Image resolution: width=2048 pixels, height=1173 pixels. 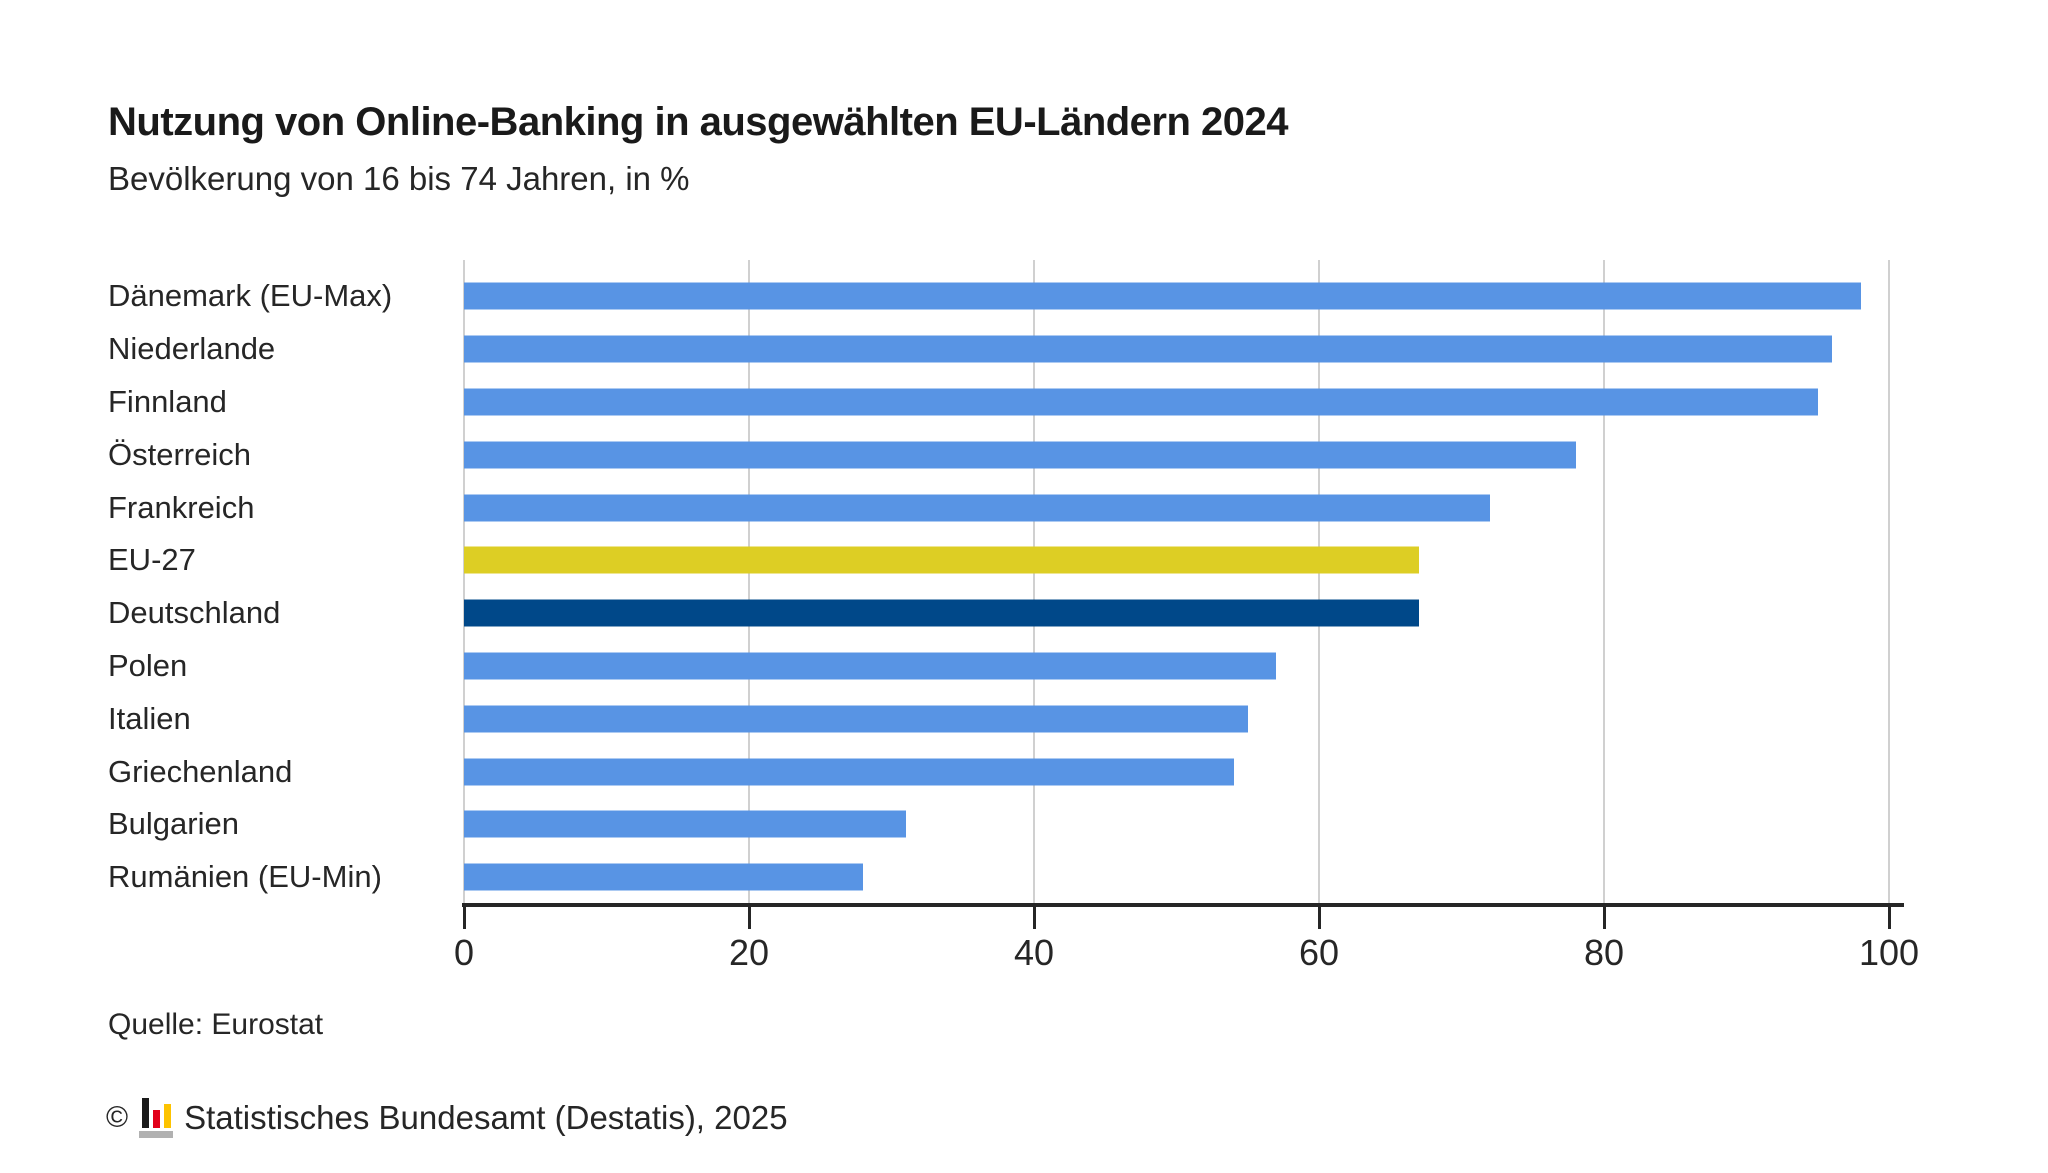 I want to click on chart-row: Griechenland, so click(x=998, y=771).